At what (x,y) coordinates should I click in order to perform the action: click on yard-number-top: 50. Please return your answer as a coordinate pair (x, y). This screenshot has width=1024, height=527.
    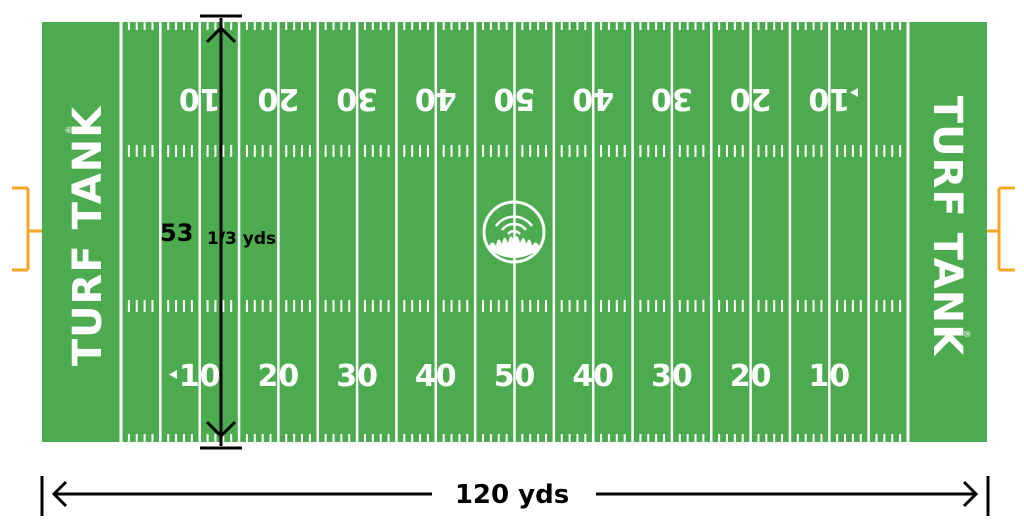
    Looking at the image, I should click on (515, 98).